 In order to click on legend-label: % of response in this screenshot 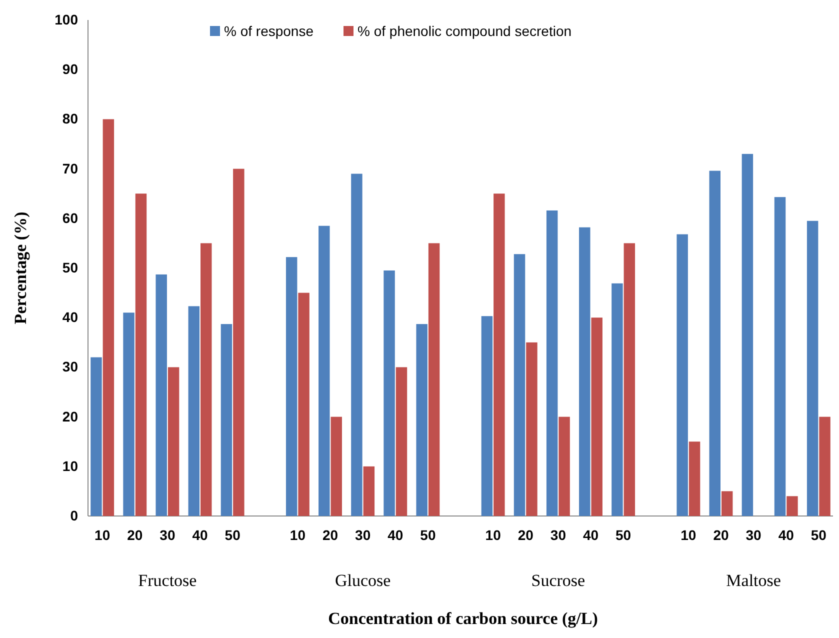, I will do `click(269, 31)`.